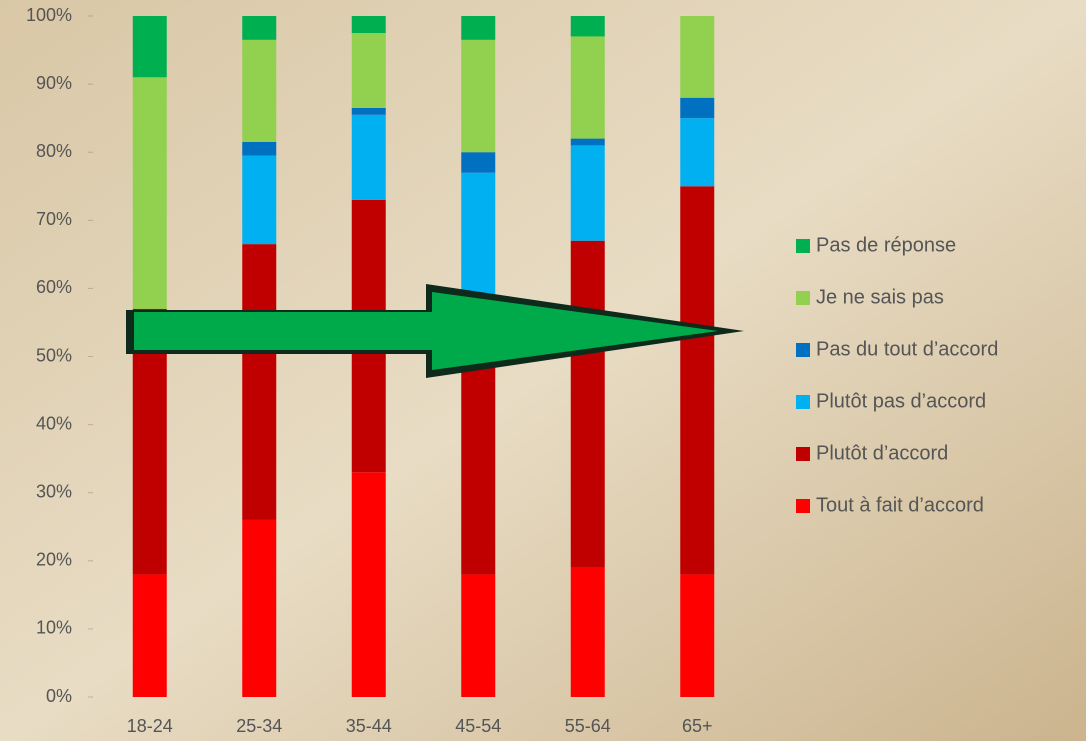  Describe the element at coordinates (54, 560) in the screenshot. I see `y-tick-label: 20%` at that location.